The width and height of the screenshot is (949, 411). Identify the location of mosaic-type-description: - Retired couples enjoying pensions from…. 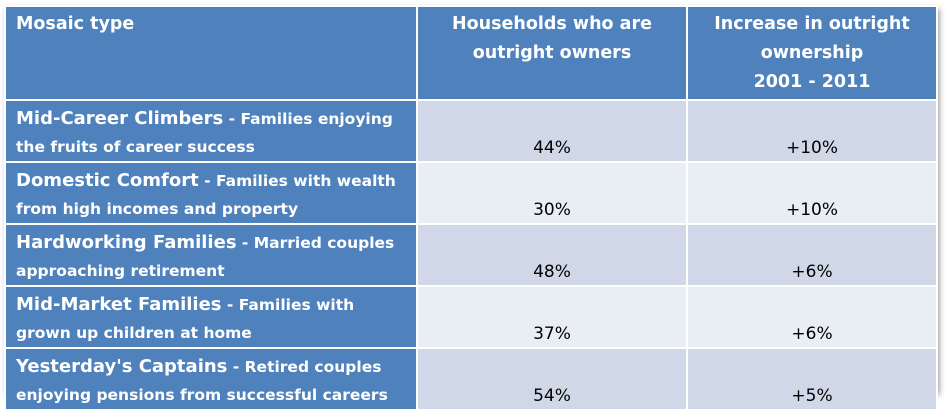
(202, 381).